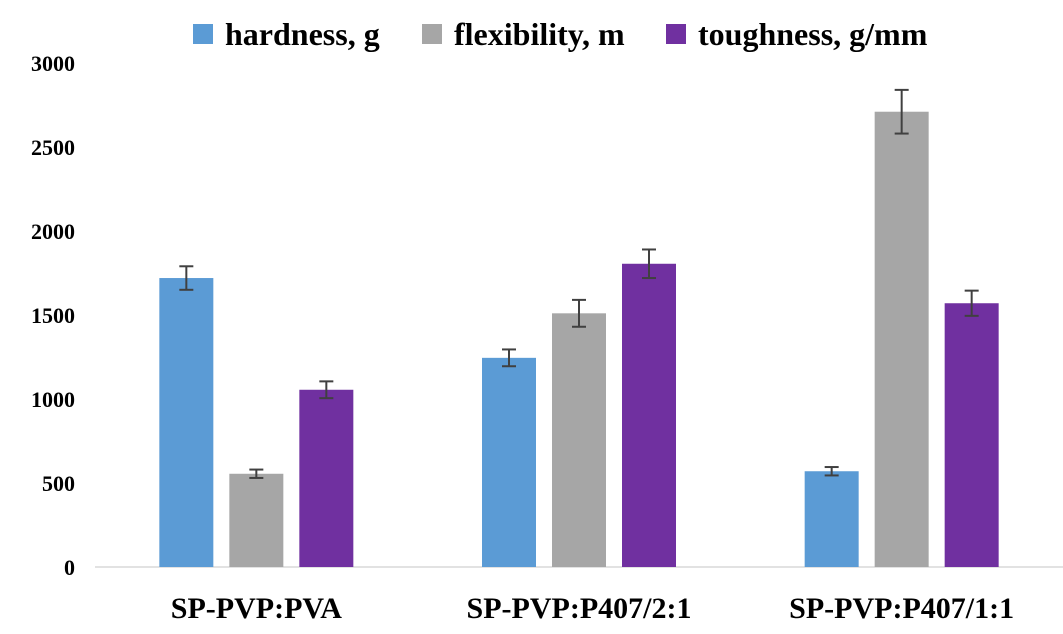 The image size is (1063, 634). Describe the element at coordinates (53, 231) in the screenshot. I see `y-tick-label: 2000` at that location.